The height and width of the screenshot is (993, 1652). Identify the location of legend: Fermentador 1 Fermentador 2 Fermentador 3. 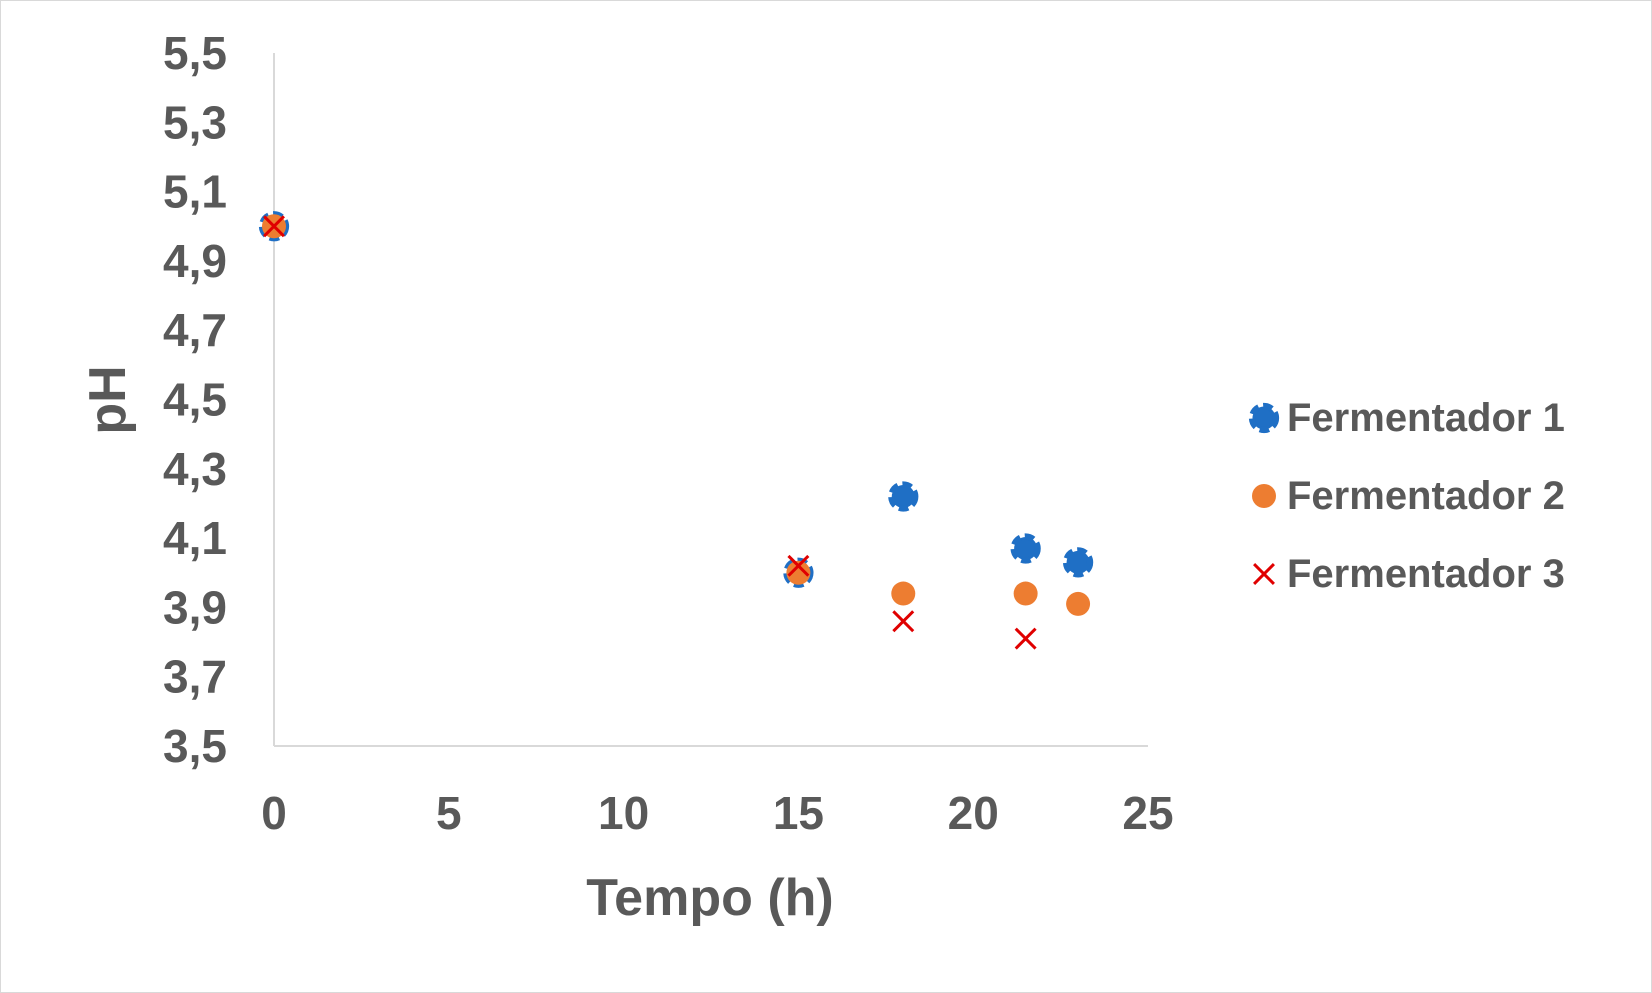
(1406, 496).